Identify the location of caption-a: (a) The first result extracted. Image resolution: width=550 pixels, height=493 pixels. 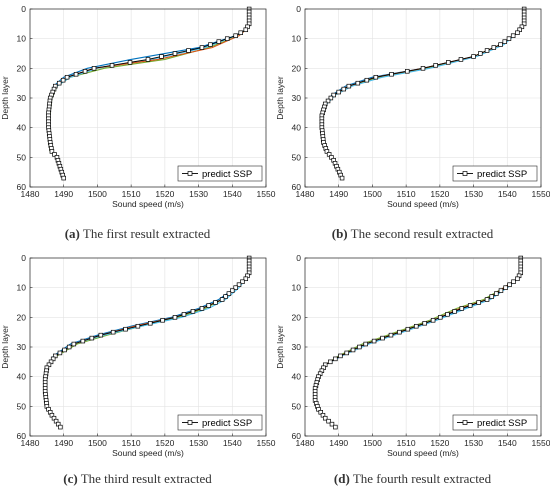
(137, 234).